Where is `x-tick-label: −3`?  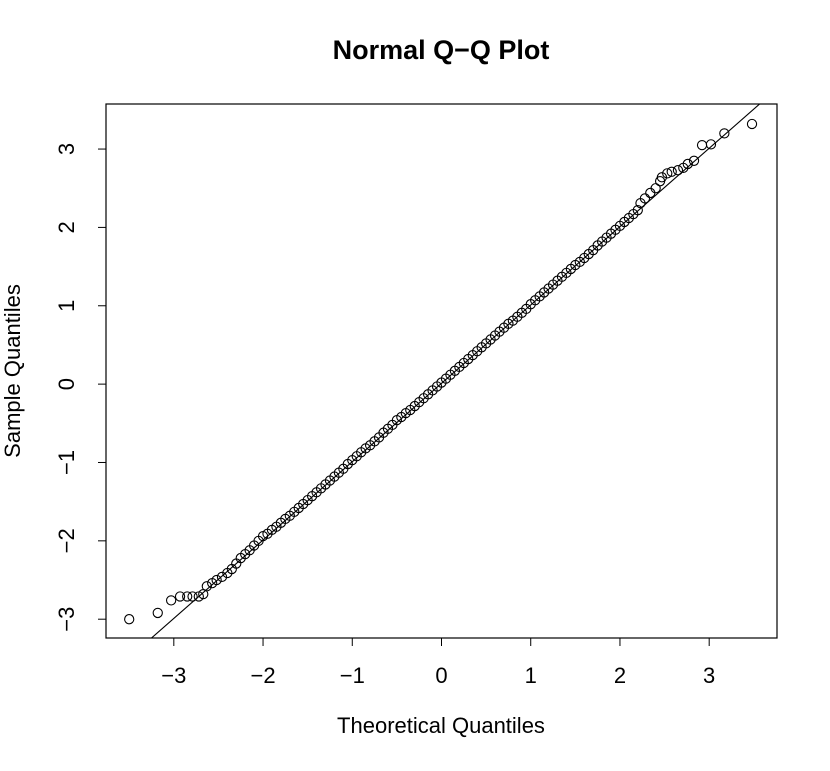
x-tick-label: −3 is located at coordinates (173, 675).